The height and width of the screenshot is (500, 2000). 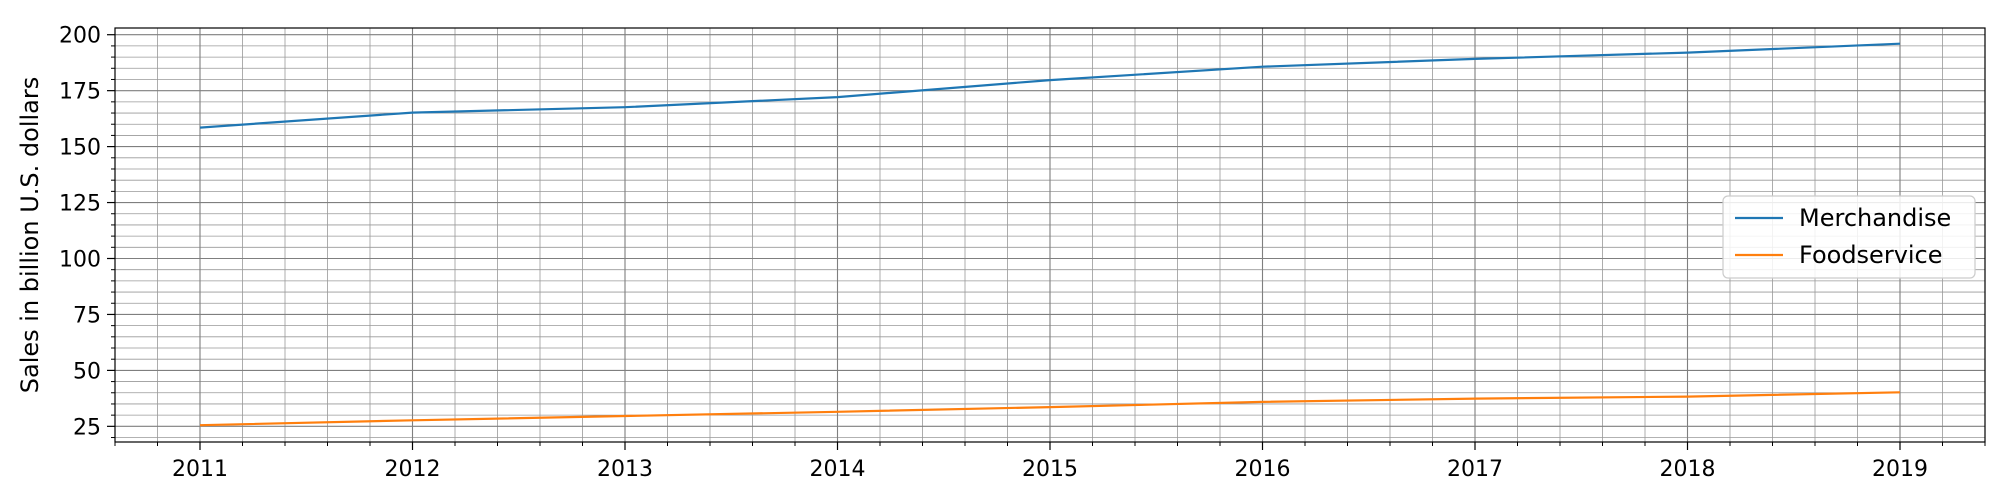 What do you see at coordinates (80, 92) in the screenshot?
I see `y-tick-label: 175` at bounding box center [80, 92].